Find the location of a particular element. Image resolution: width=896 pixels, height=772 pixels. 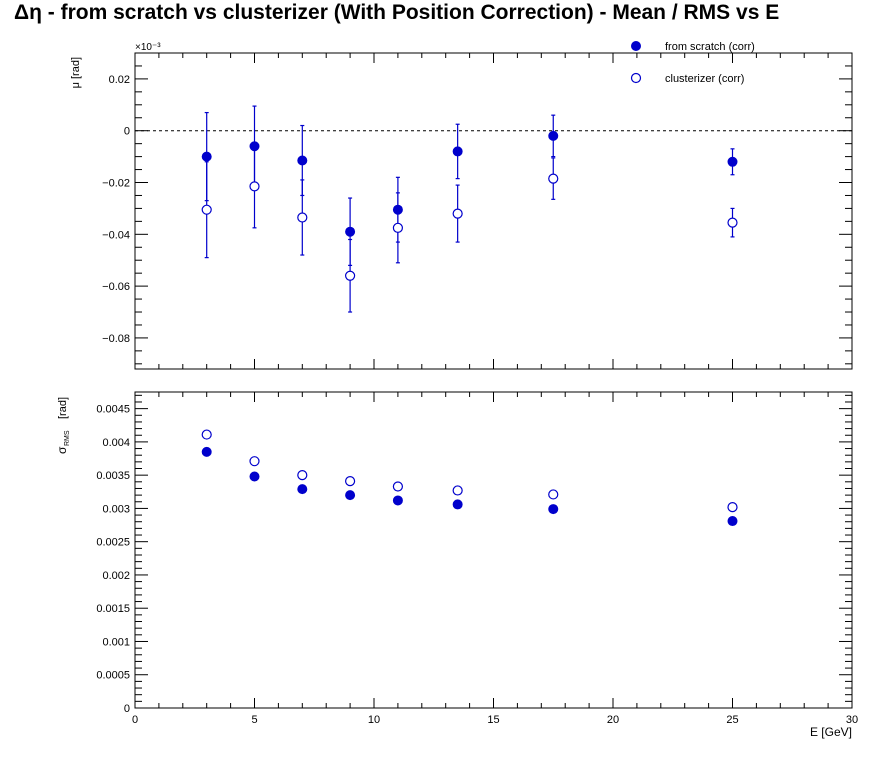

y-exponent-label: ×10⁻³ is located at coordinates (148, 47).